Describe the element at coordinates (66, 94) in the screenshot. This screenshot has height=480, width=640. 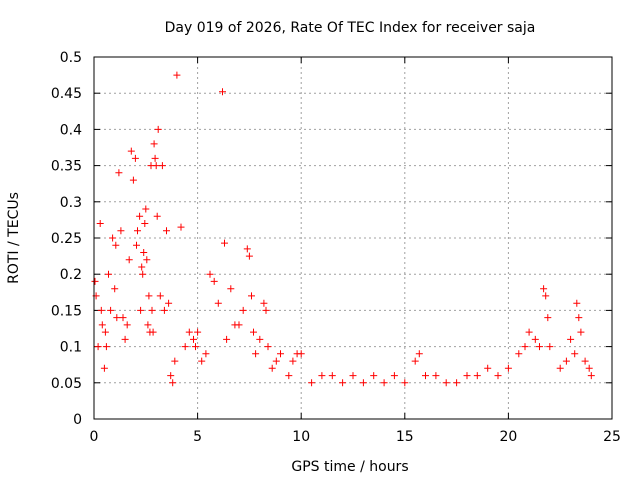
I see `y-tick-label: 0.45` at that location.